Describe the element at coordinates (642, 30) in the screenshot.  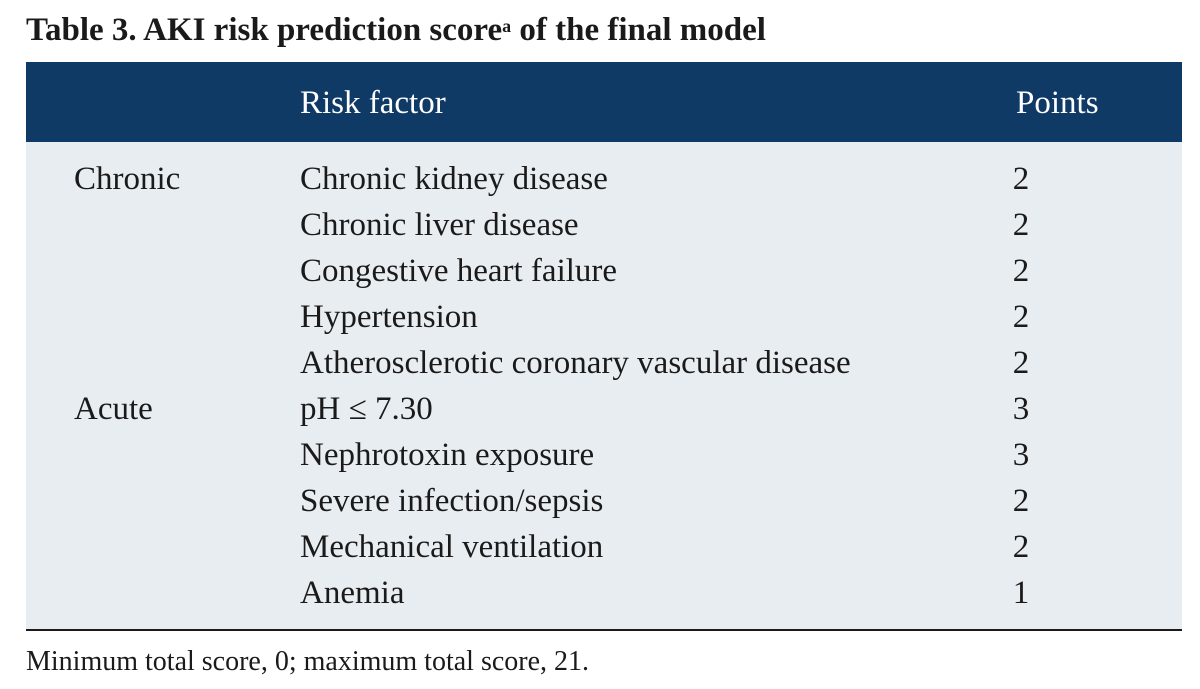
I see `caption-title-suffix: of the final model` at that location.